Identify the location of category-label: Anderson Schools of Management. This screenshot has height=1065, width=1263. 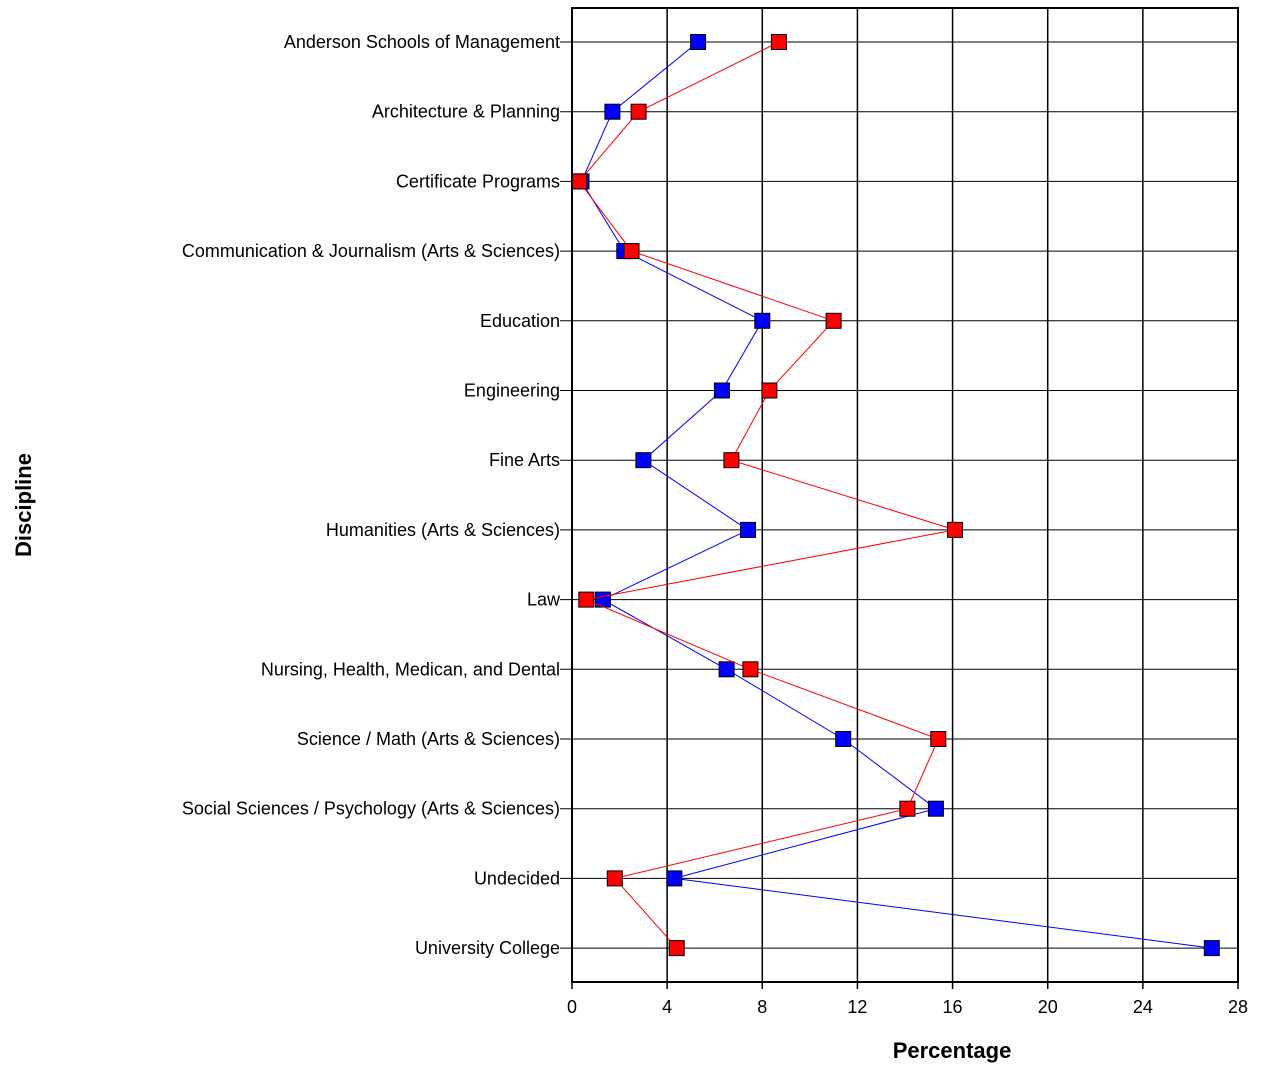
(422, 42).